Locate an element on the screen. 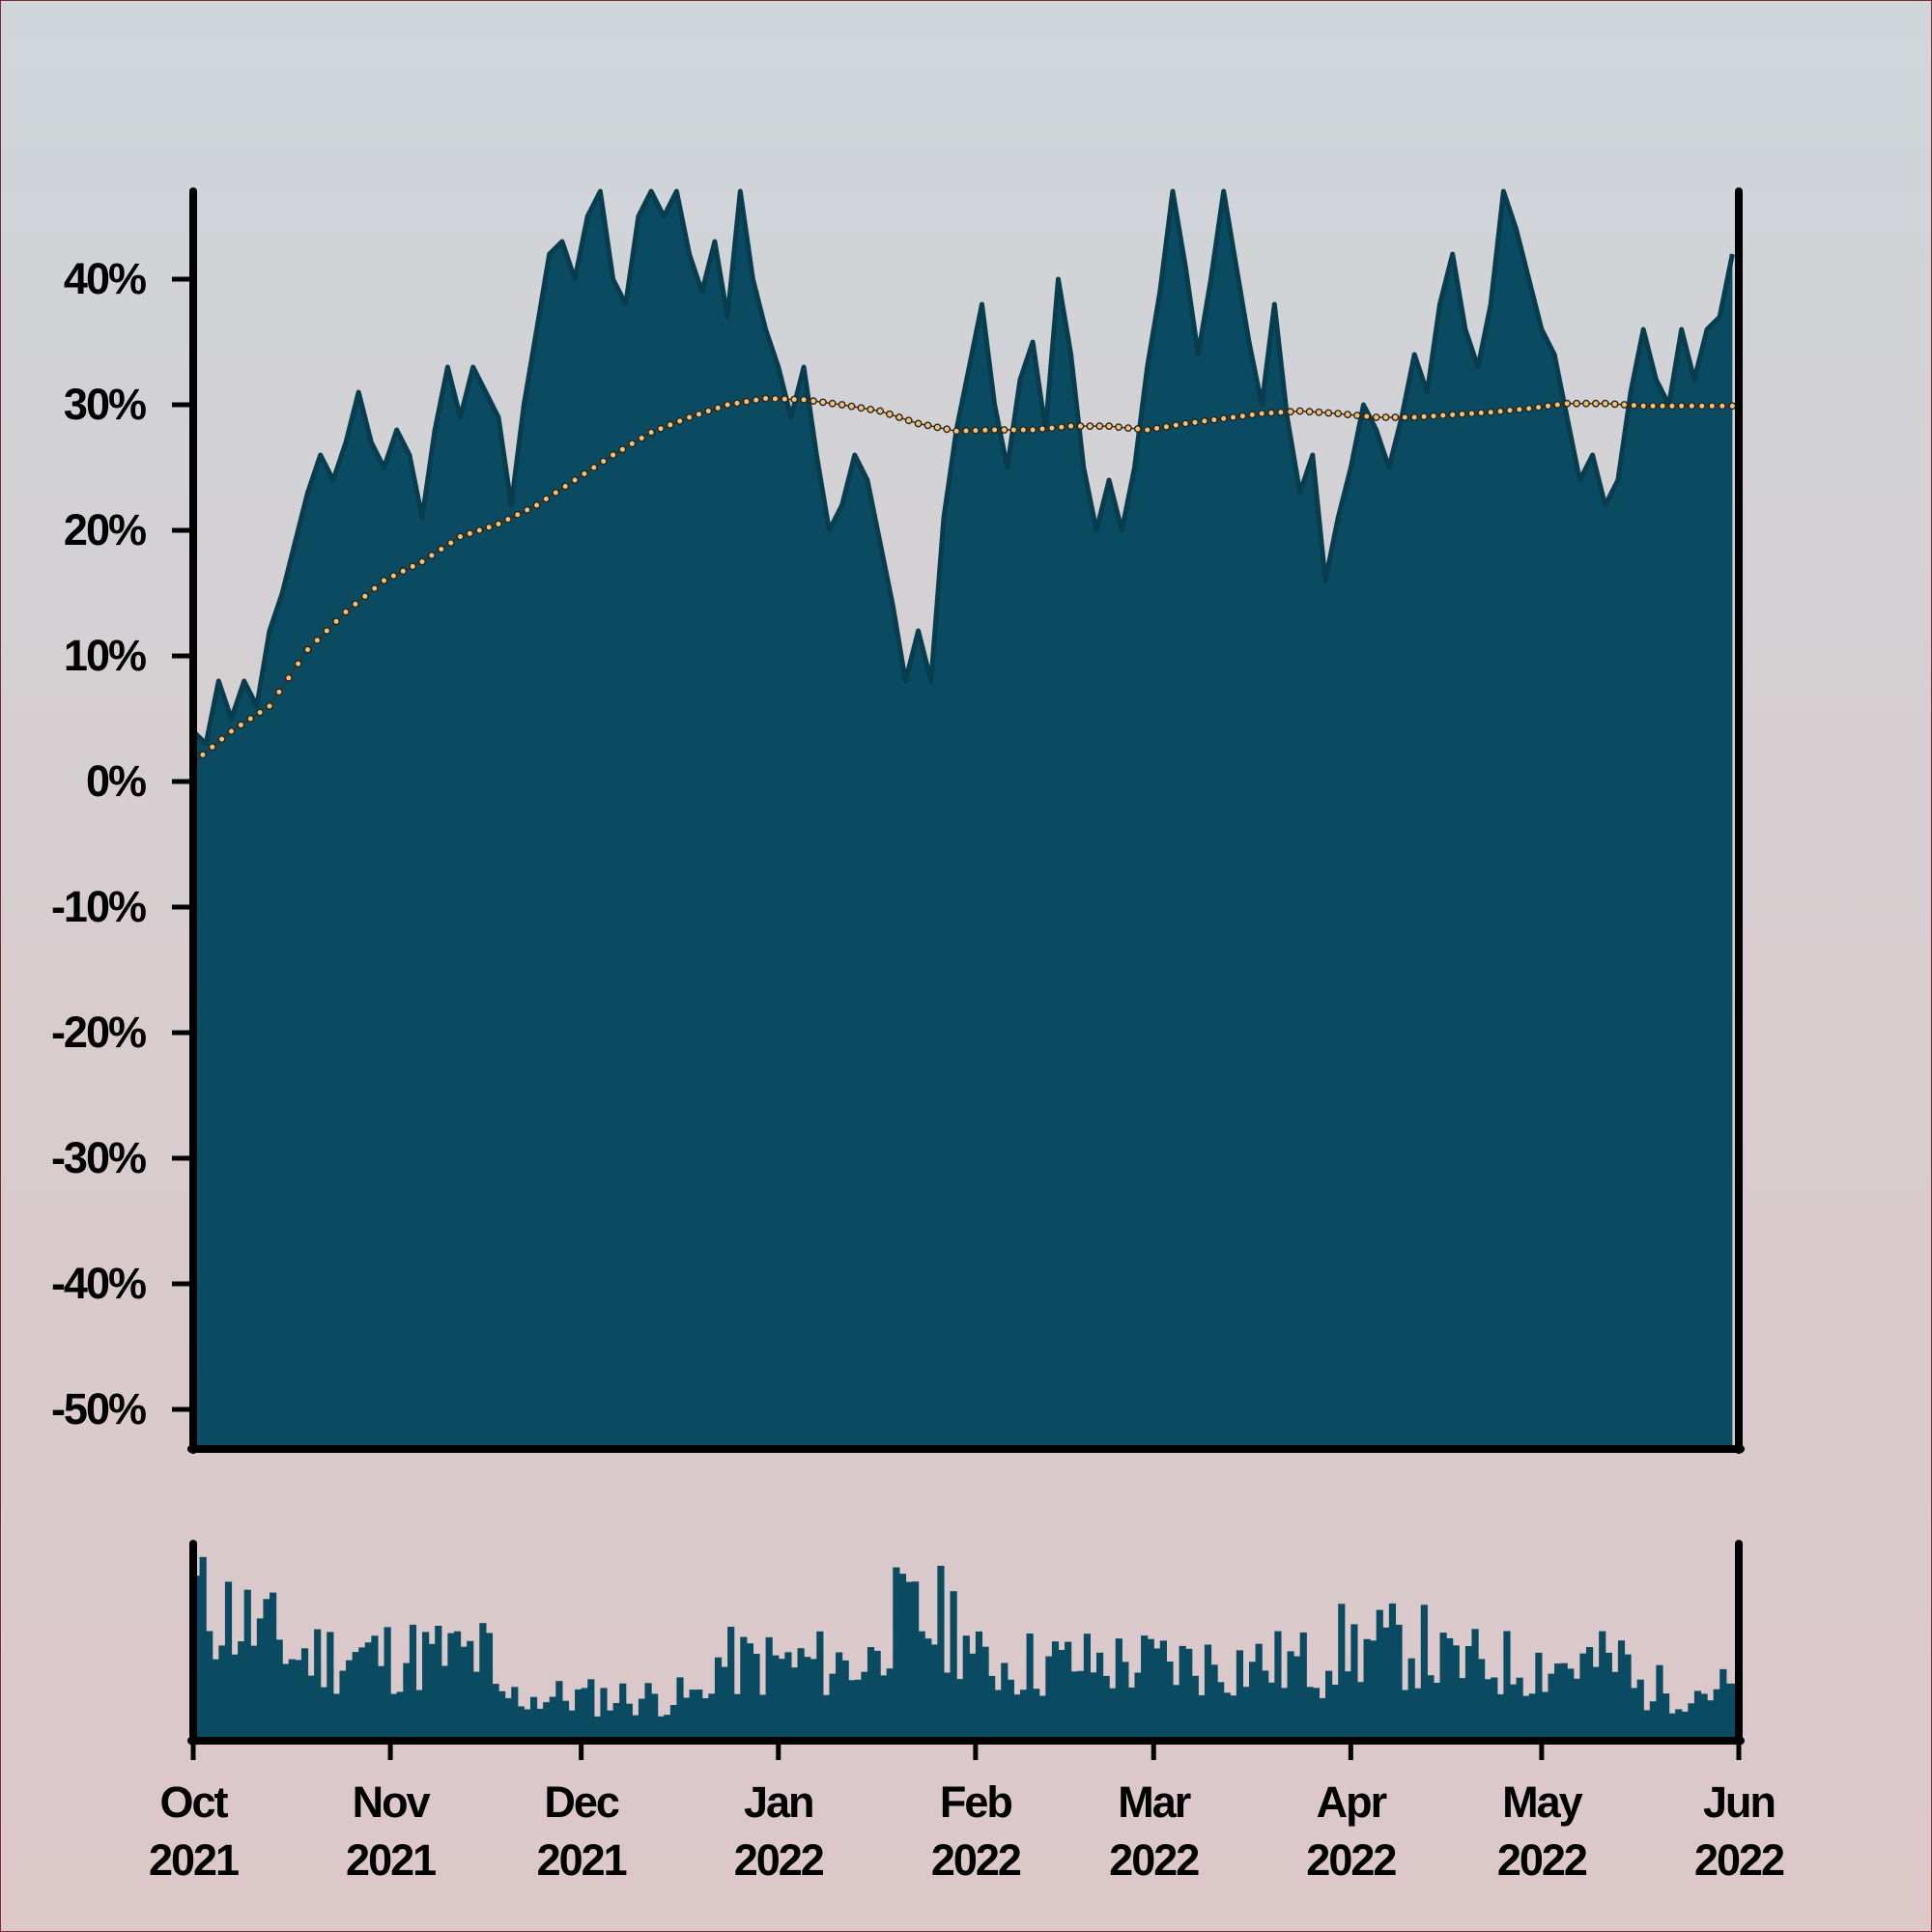 This screenshot has height=1932, width=1932. x-tick-label-year: 2021 is located at coordinates (582, 1860).